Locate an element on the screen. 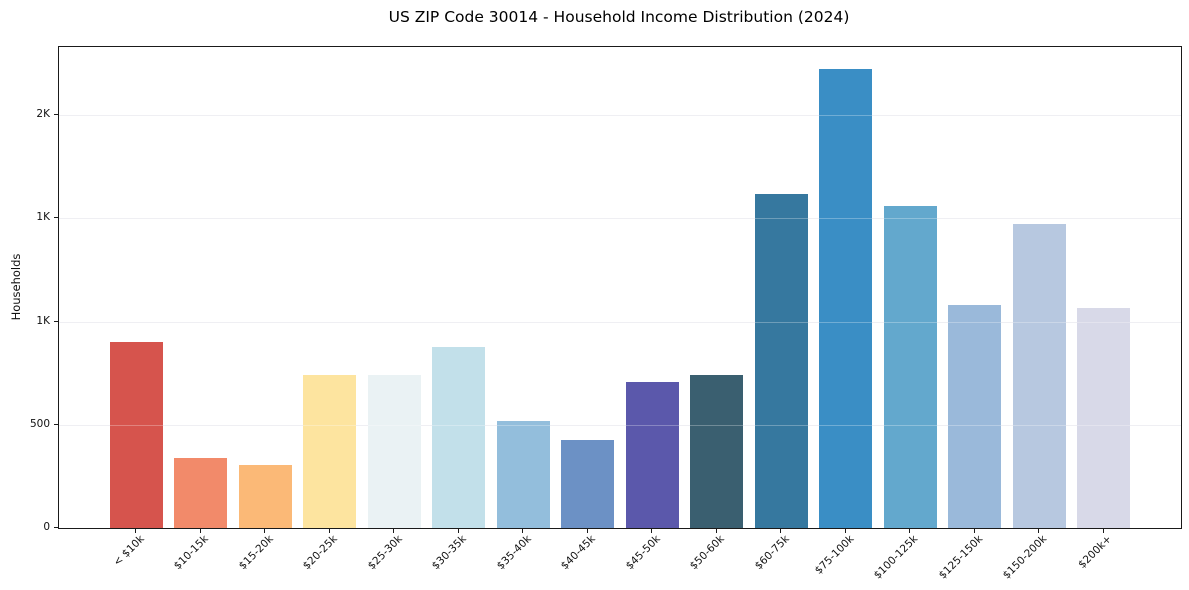 Image resolution: width=1189 pixels, height=590 pixels. x-tick-label: $125-150k is located at coordinates (960, 557).